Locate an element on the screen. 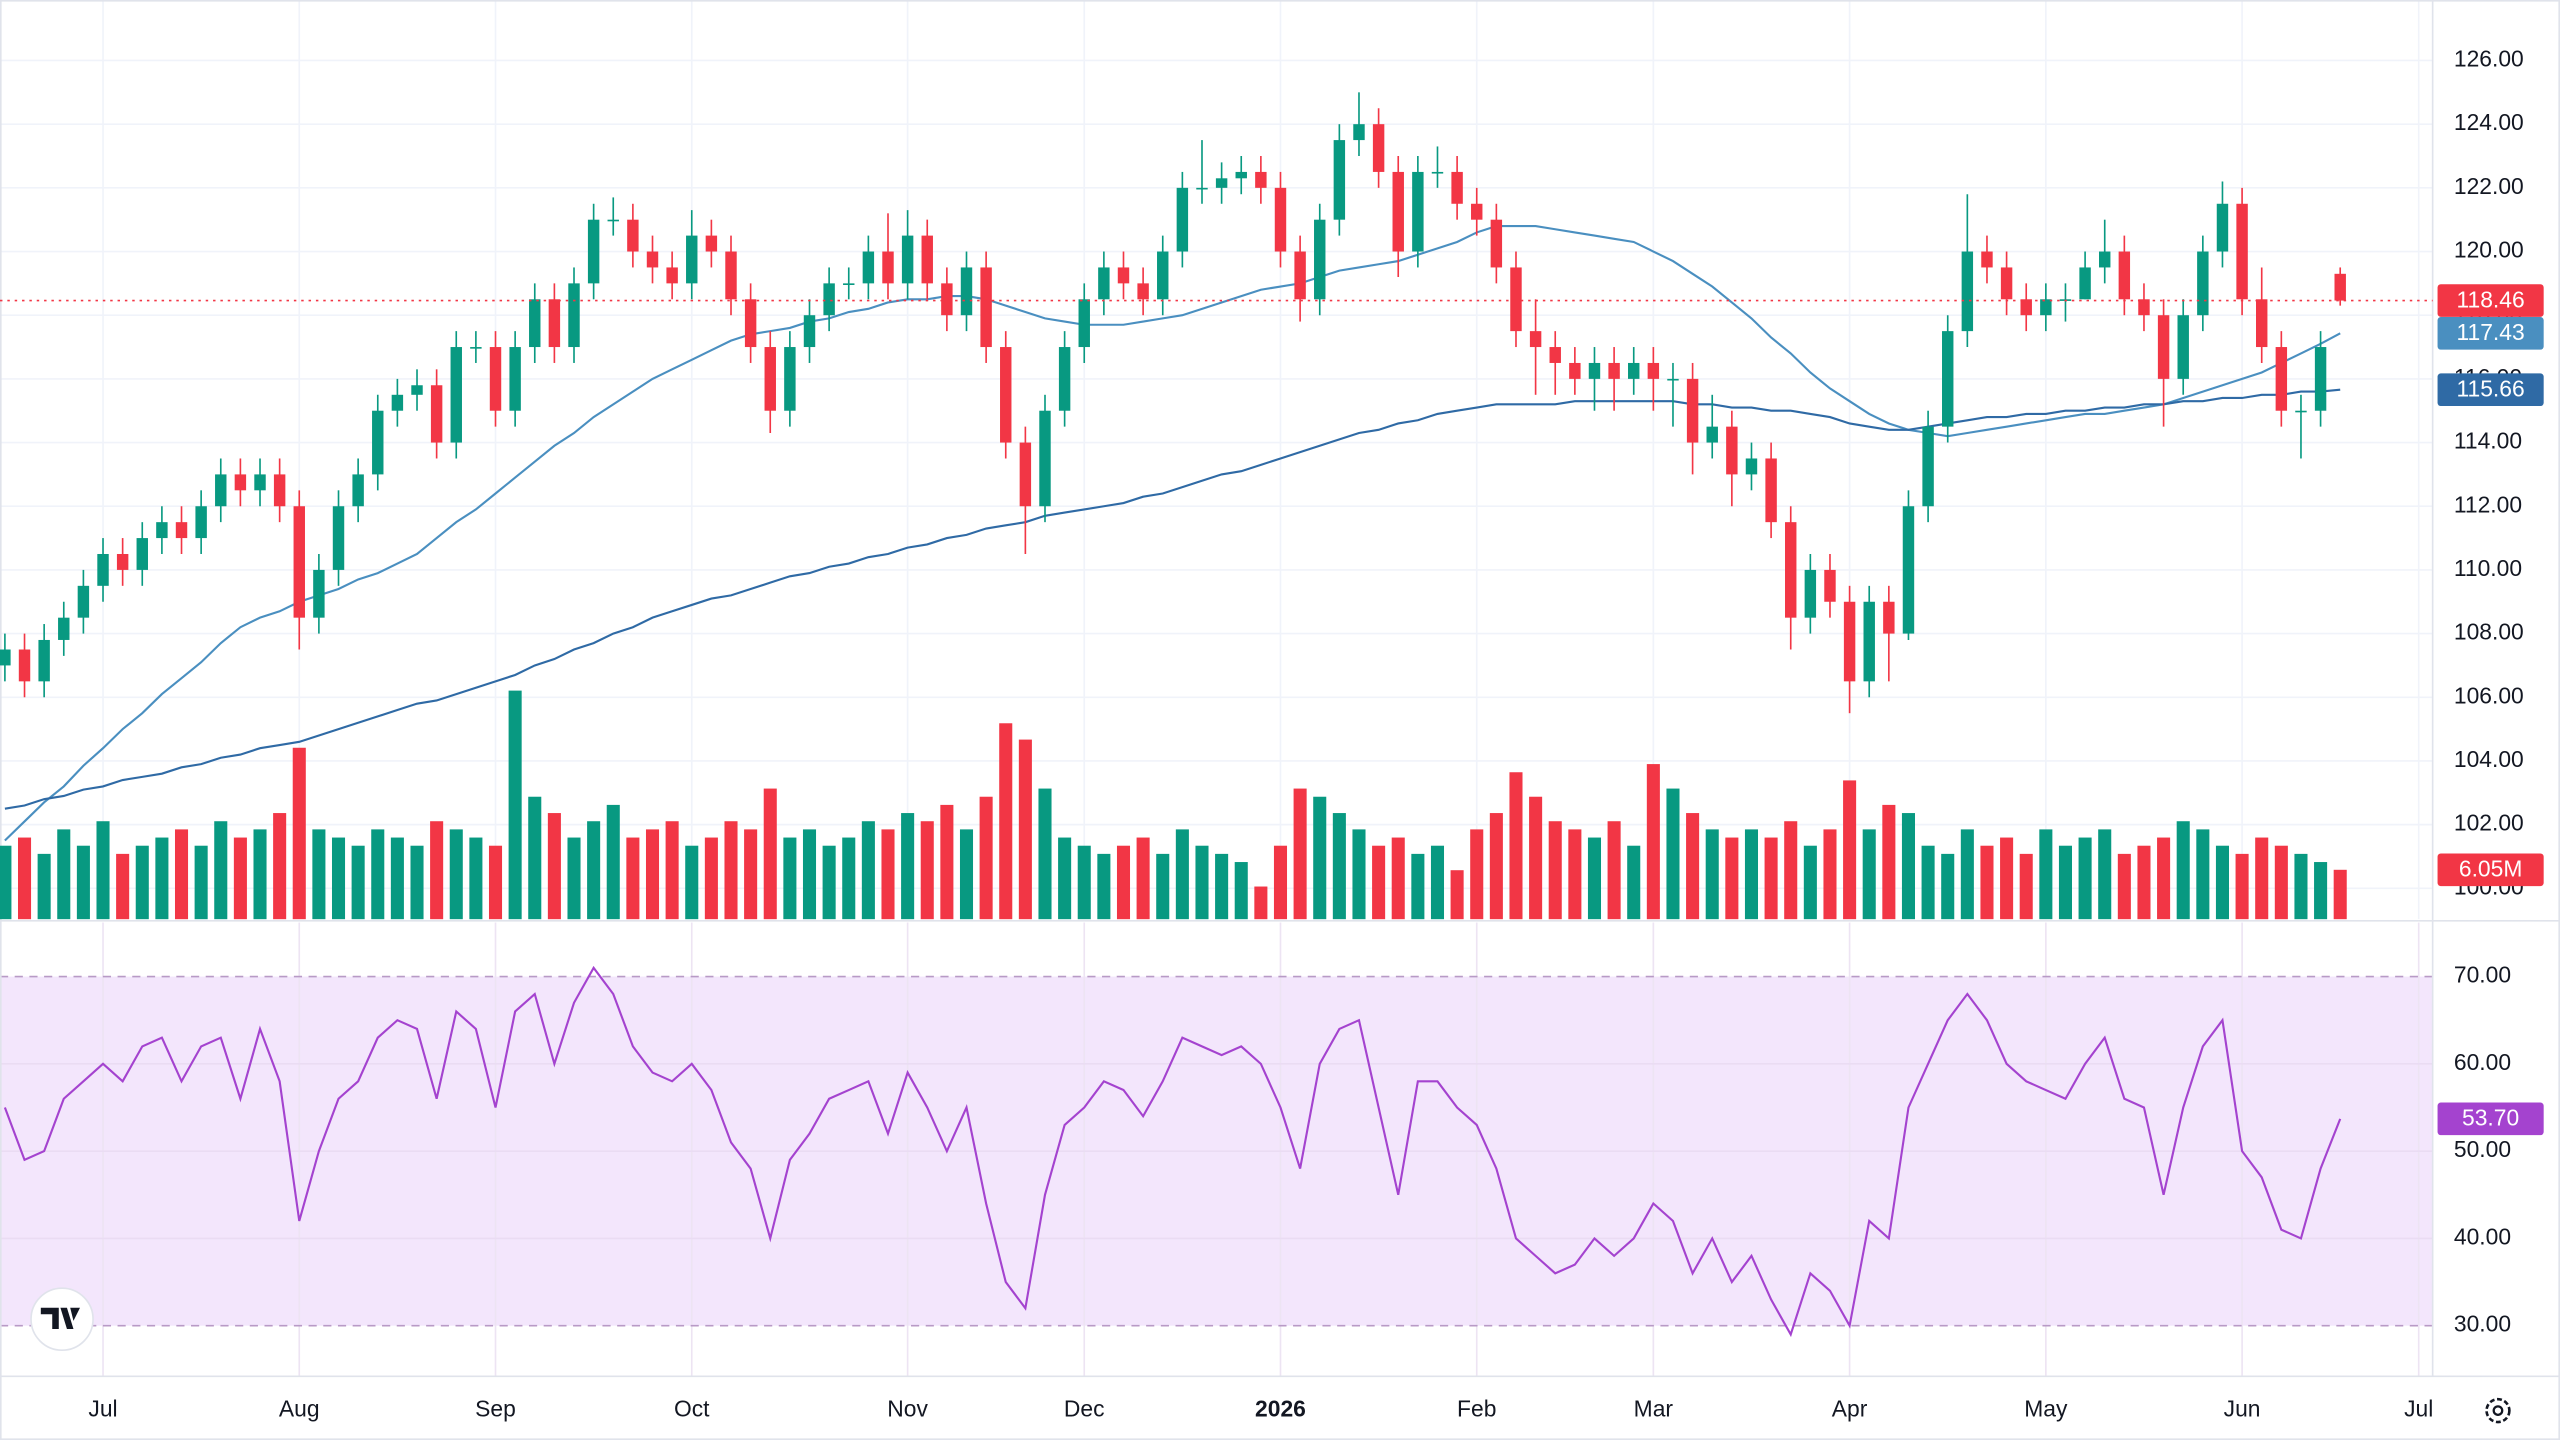 The image size is (2560, 1440). logo-badge is located at coordinates (62, 1319).